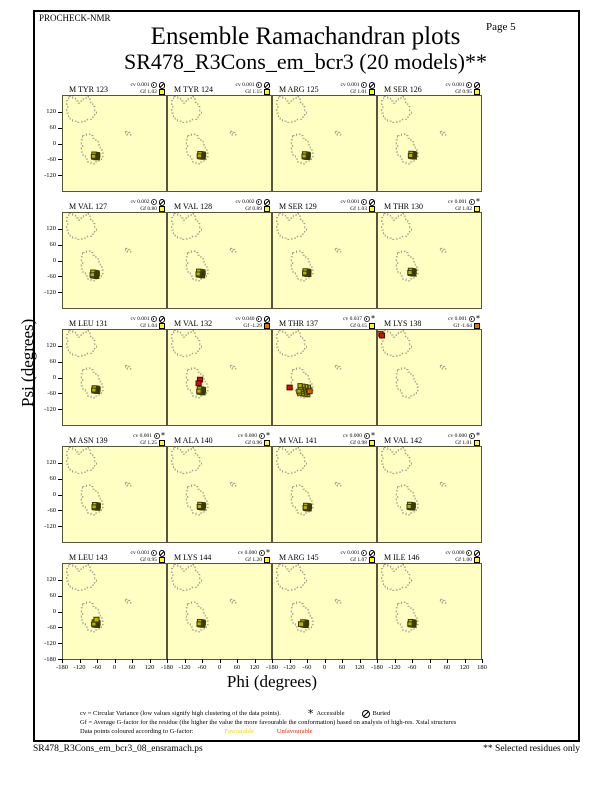 The image size is (612, 792). What do you see at coordinates (193, 557) in the screenshot?
I see `residue-label: M LYS 144` at bounding box center [193, 557].